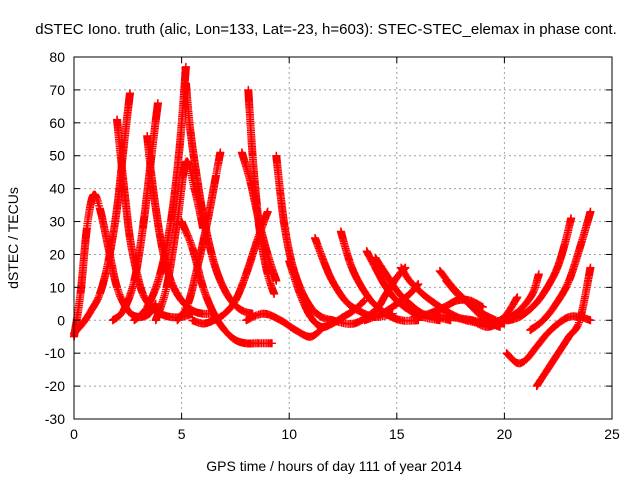 This screenshot has height=480, width=640. I want to click on y-tick-label: 80, so click(57, 57).